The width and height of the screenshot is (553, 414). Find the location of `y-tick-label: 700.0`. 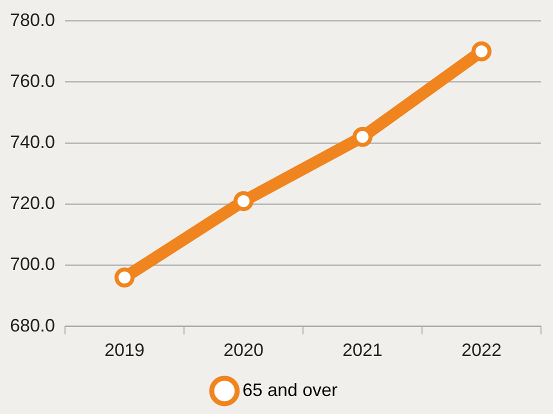

y-tick-label: 700.0 is located at coordinates (33, 264).